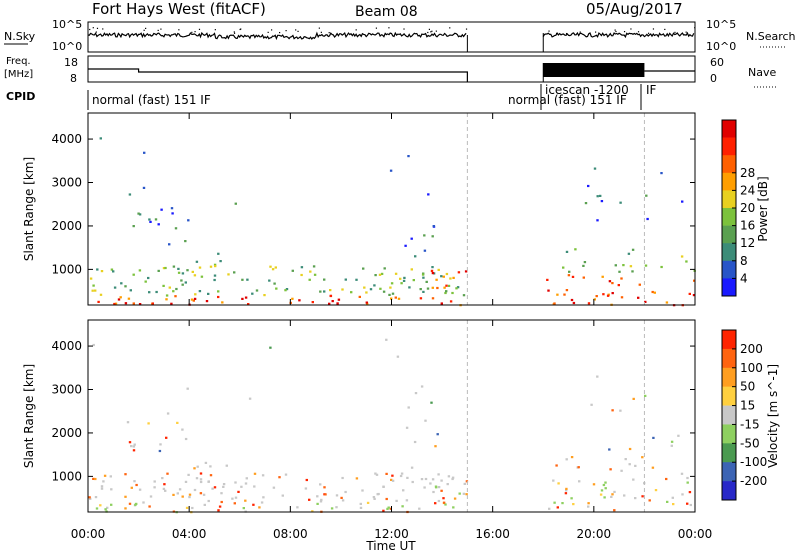 The image size is (800, 554). What do you see at coordinates (66, 226) in the screenshot?
I see `y-tick-label: 2000` at bounding box center [66, 226].